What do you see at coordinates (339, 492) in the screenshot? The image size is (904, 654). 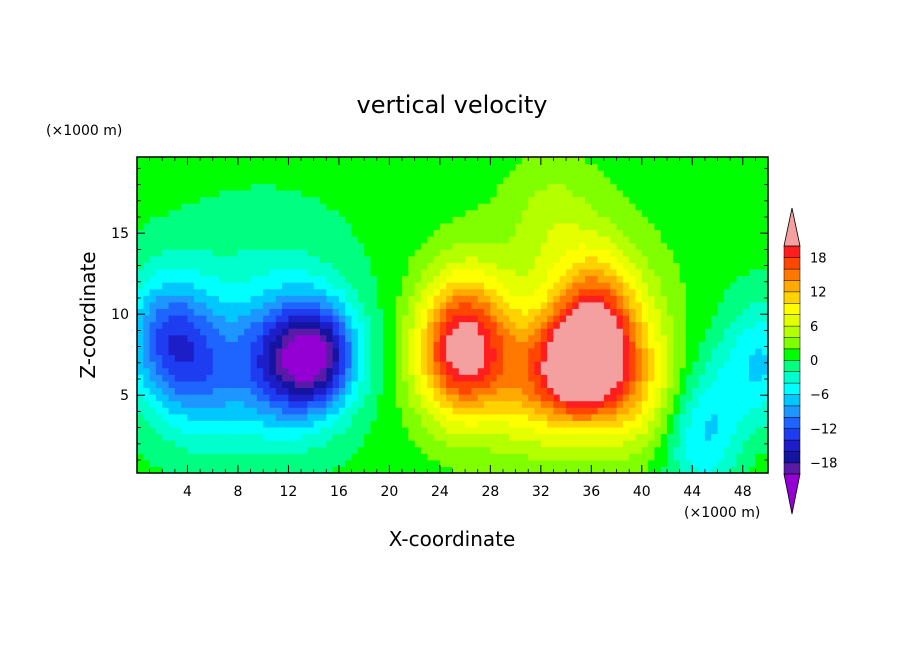 I see `x-tick-label: 16` at bounding box center [339, 492].